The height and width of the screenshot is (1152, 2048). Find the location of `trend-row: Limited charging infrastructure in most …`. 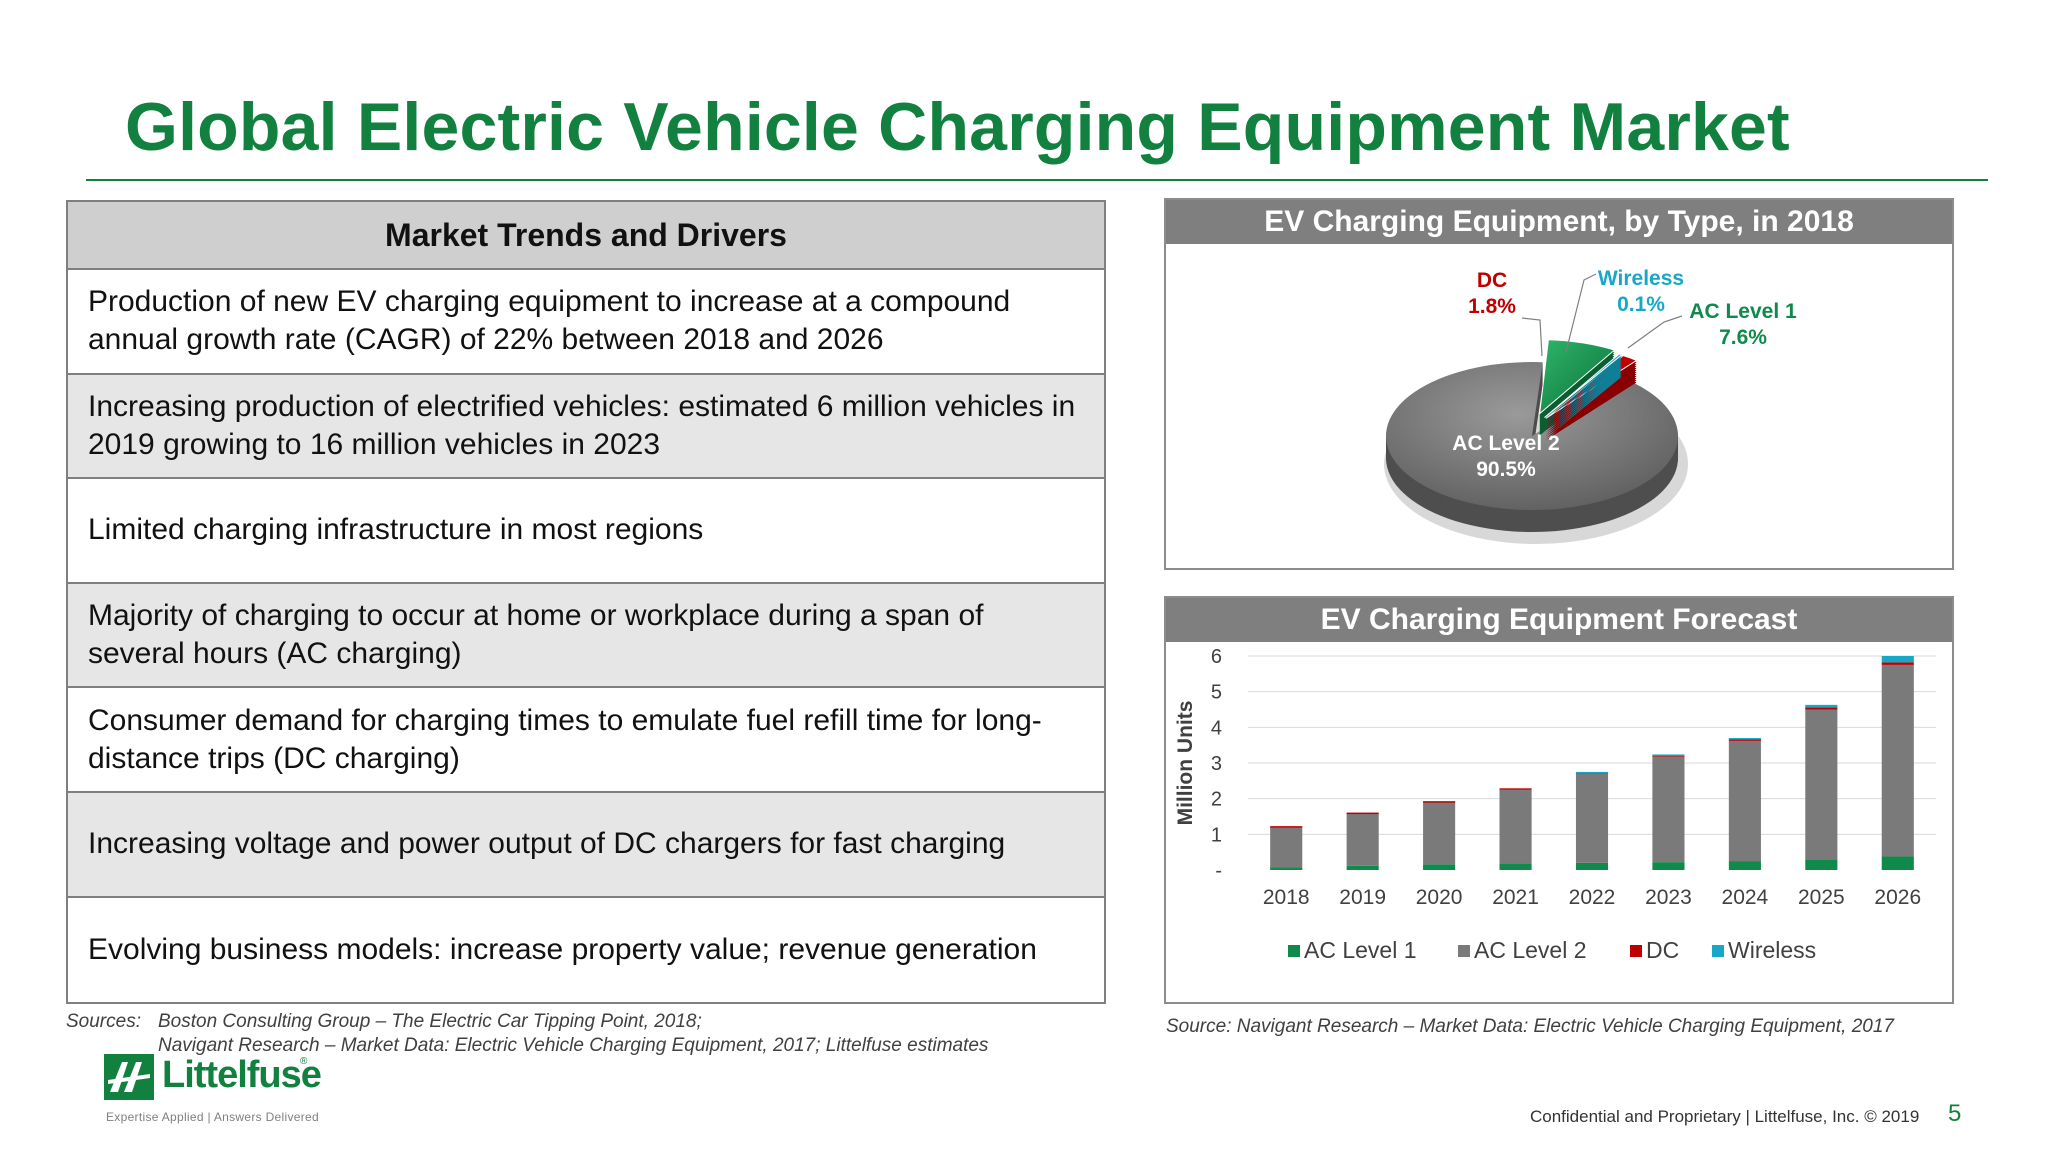

trend-row: Limited charging infrastructure in most … is located at coordinates (586, 531).